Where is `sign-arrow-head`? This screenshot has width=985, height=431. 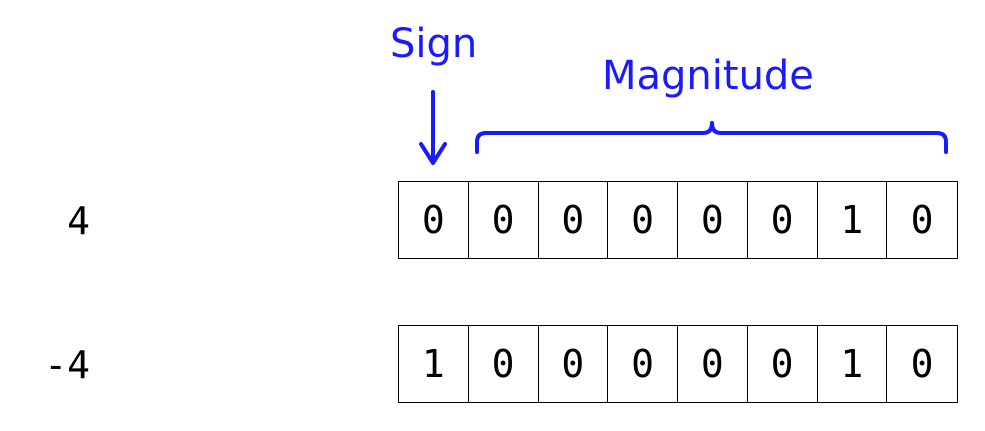 sign-arrow-head is located at coordinates (433, 153).